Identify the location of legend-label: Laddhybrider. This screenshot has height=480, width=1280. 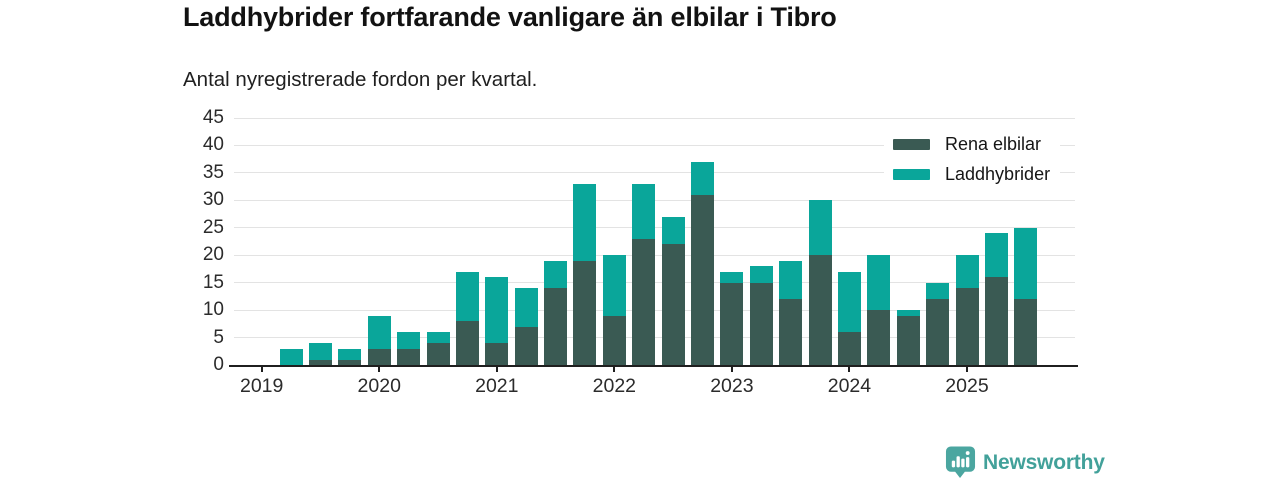
(998, 174).